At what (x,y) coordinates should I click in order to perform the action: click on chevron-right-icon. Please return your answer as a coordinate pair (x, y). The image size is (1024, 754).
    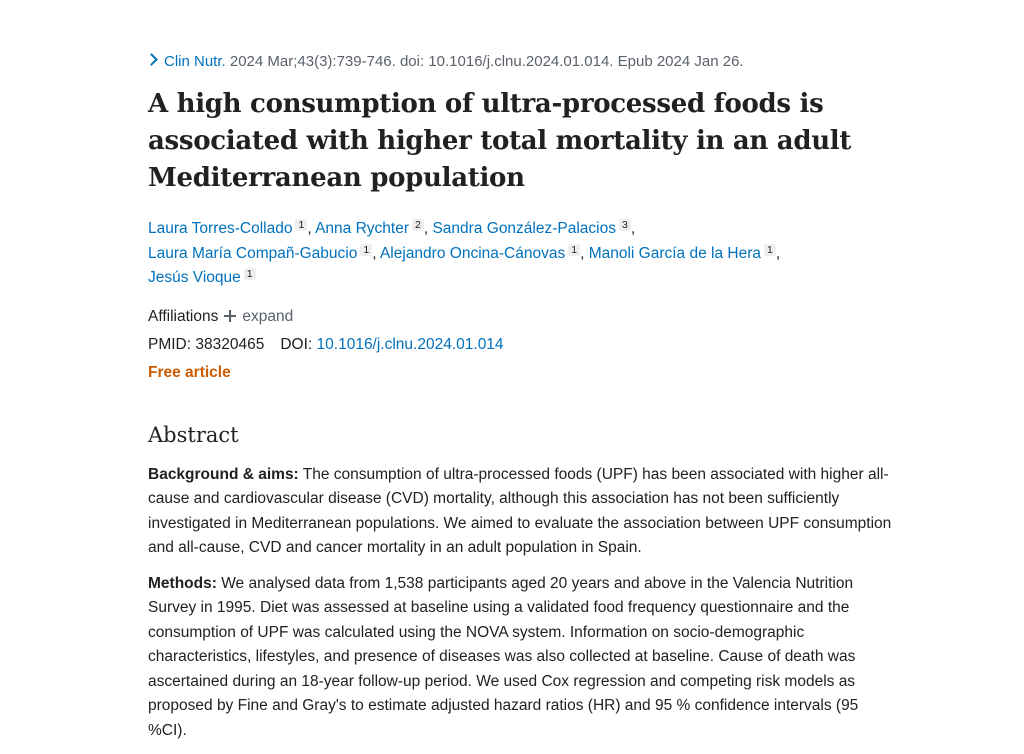
    Looking at the image, I should click on (151, 59).